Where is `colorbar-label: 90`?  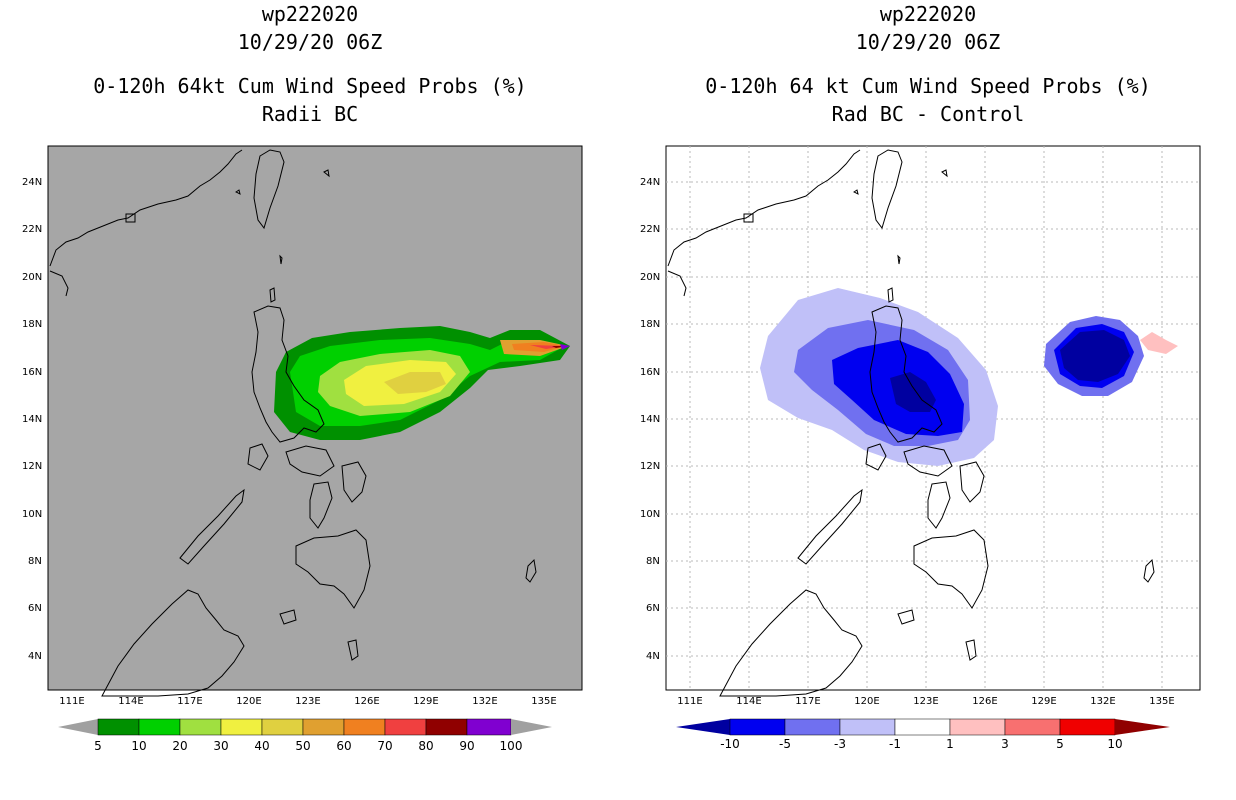 colorbar-label: 90 is located at coordinates (466, 746).